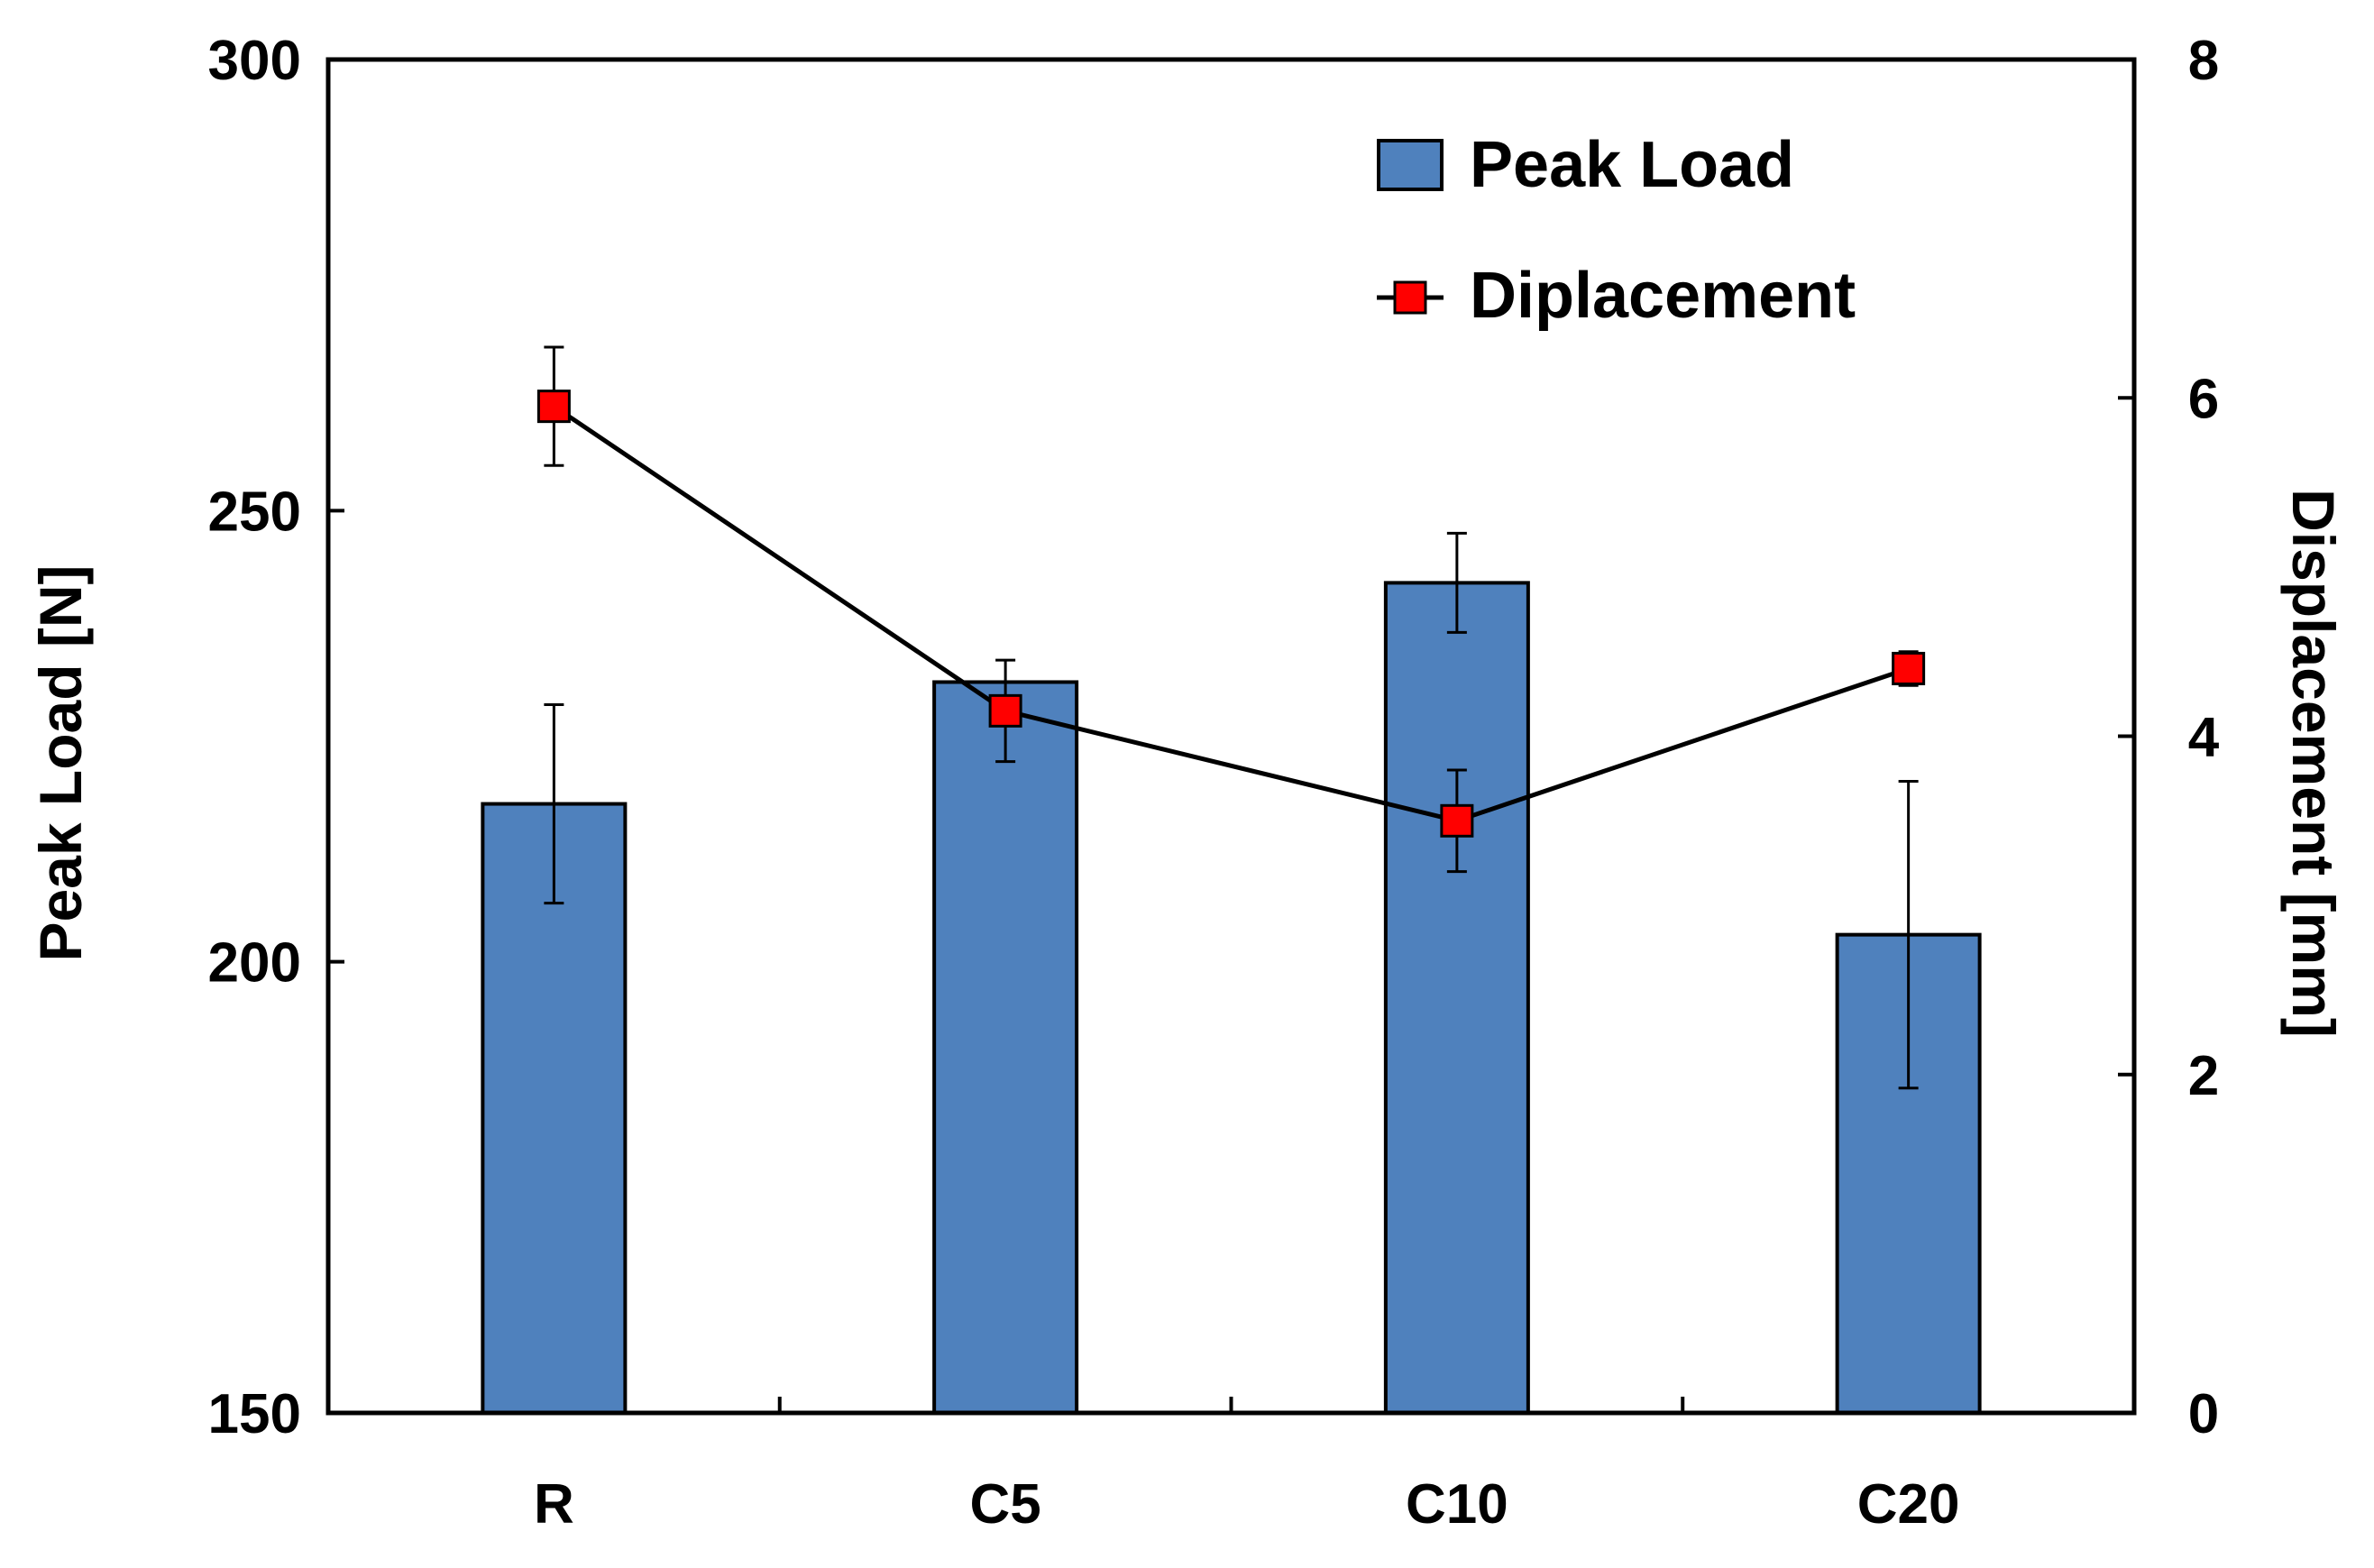  Describe the element at coordinates (1005, 1047) in the screenshot. I see `bar-c5` at that location.